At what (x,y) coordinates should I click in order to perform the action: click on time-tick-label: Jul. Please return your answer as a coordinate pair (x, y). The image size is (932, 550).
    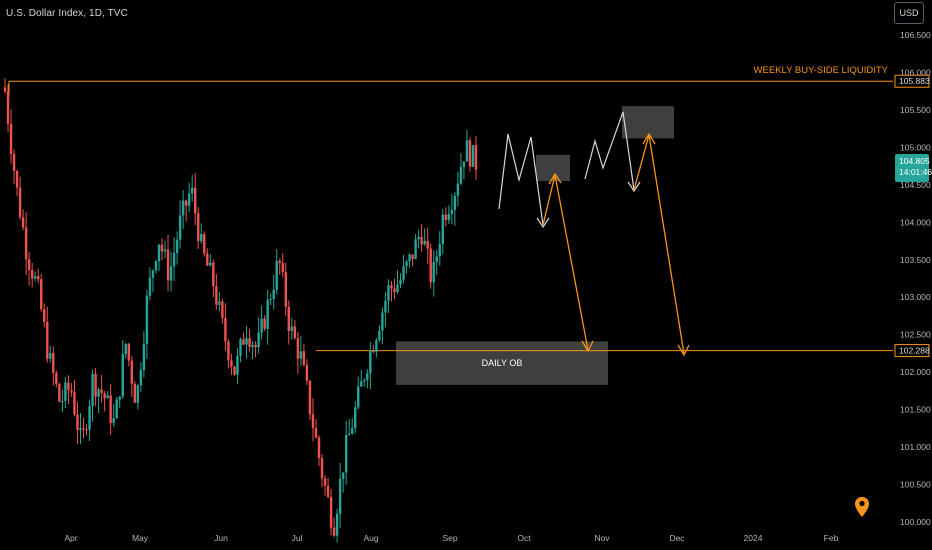
    Looking at the image, I should click on (297, 538).